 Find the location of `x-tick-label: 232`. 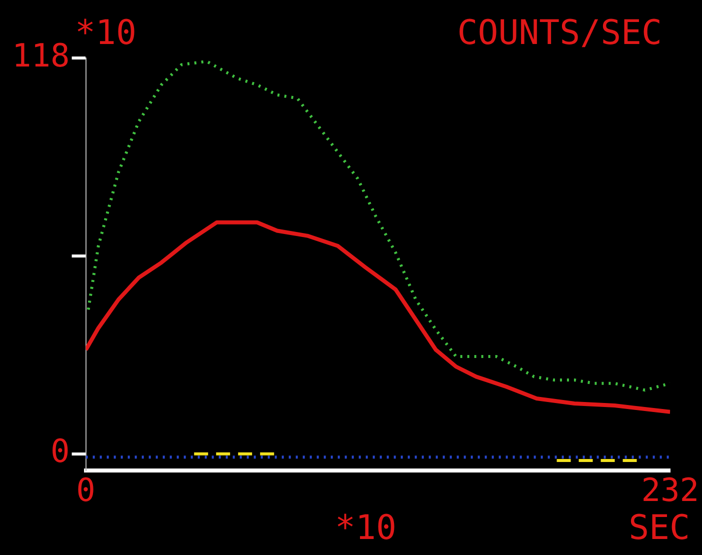

x-tick-label: 232 is located at coordinates (670, 490).